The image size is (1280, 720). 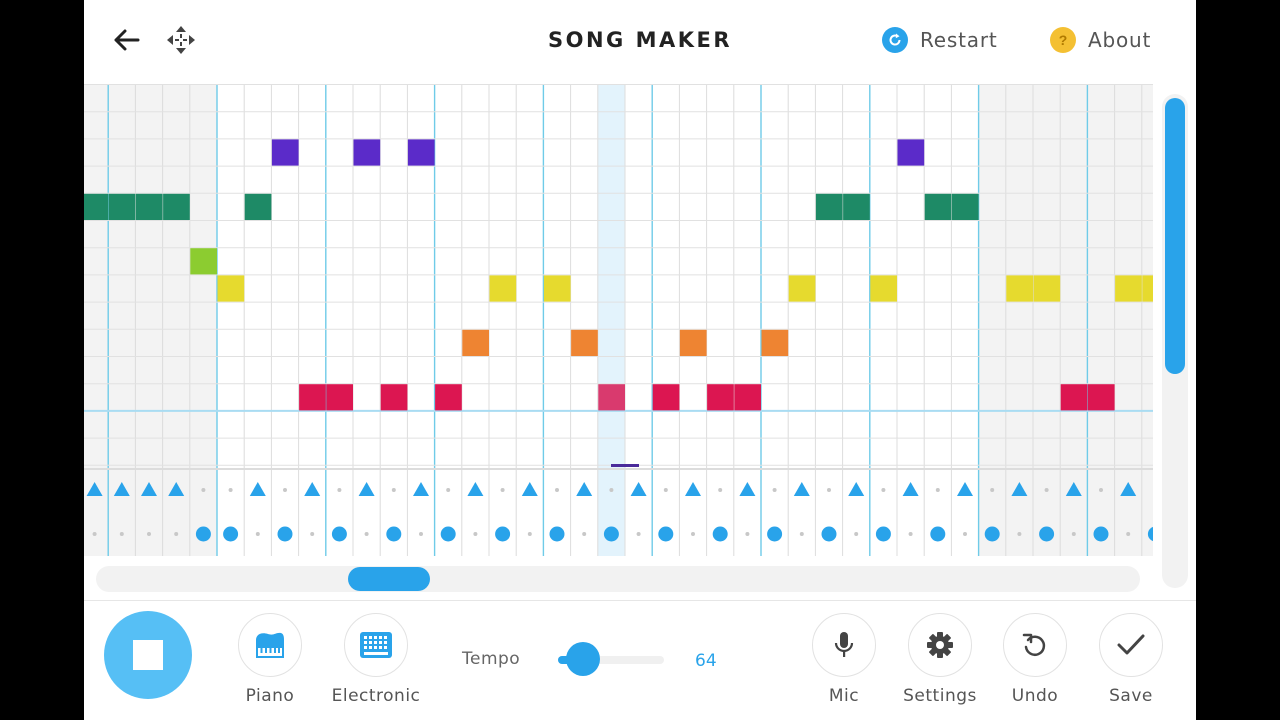 What do you see at coordinates (491, 659) in the screenshot?
I see `tempo-label: Tempo` at bounding box center [491, 659].